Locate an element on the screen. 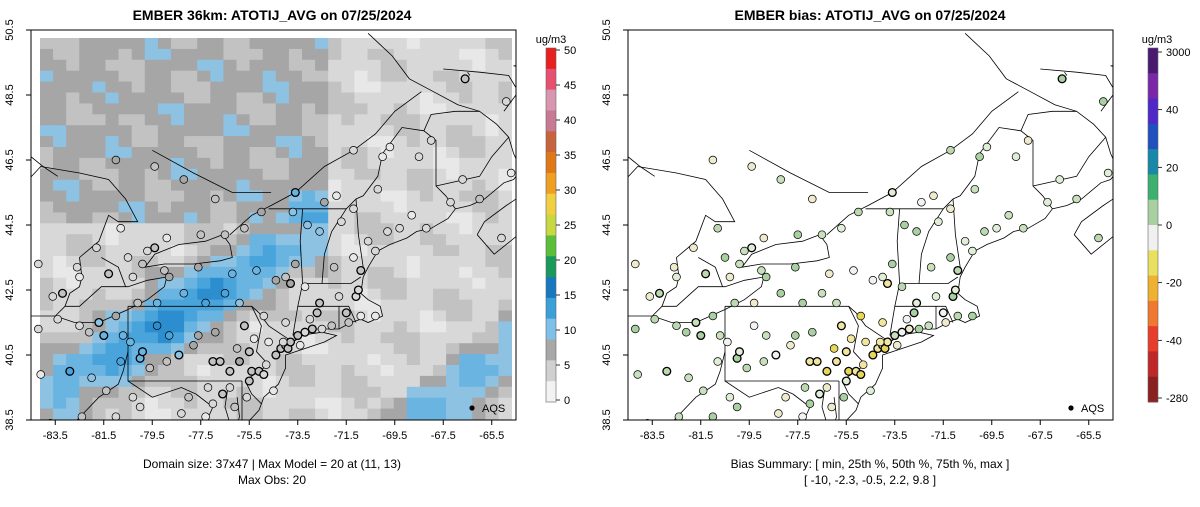 This screenshot has width=1200, height=507. right-xtick-label: -67.5 is located at coordinates (1040, 436).